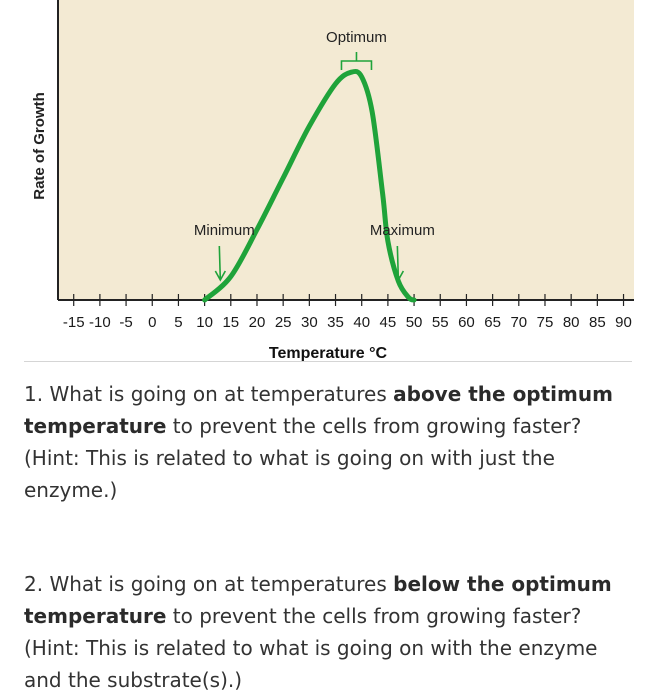 The width and height of the screenshot is (656, 700). Describe the element at coordinates (34, 394) in the screenshot. I see `question-1-number: 1.` at that location.